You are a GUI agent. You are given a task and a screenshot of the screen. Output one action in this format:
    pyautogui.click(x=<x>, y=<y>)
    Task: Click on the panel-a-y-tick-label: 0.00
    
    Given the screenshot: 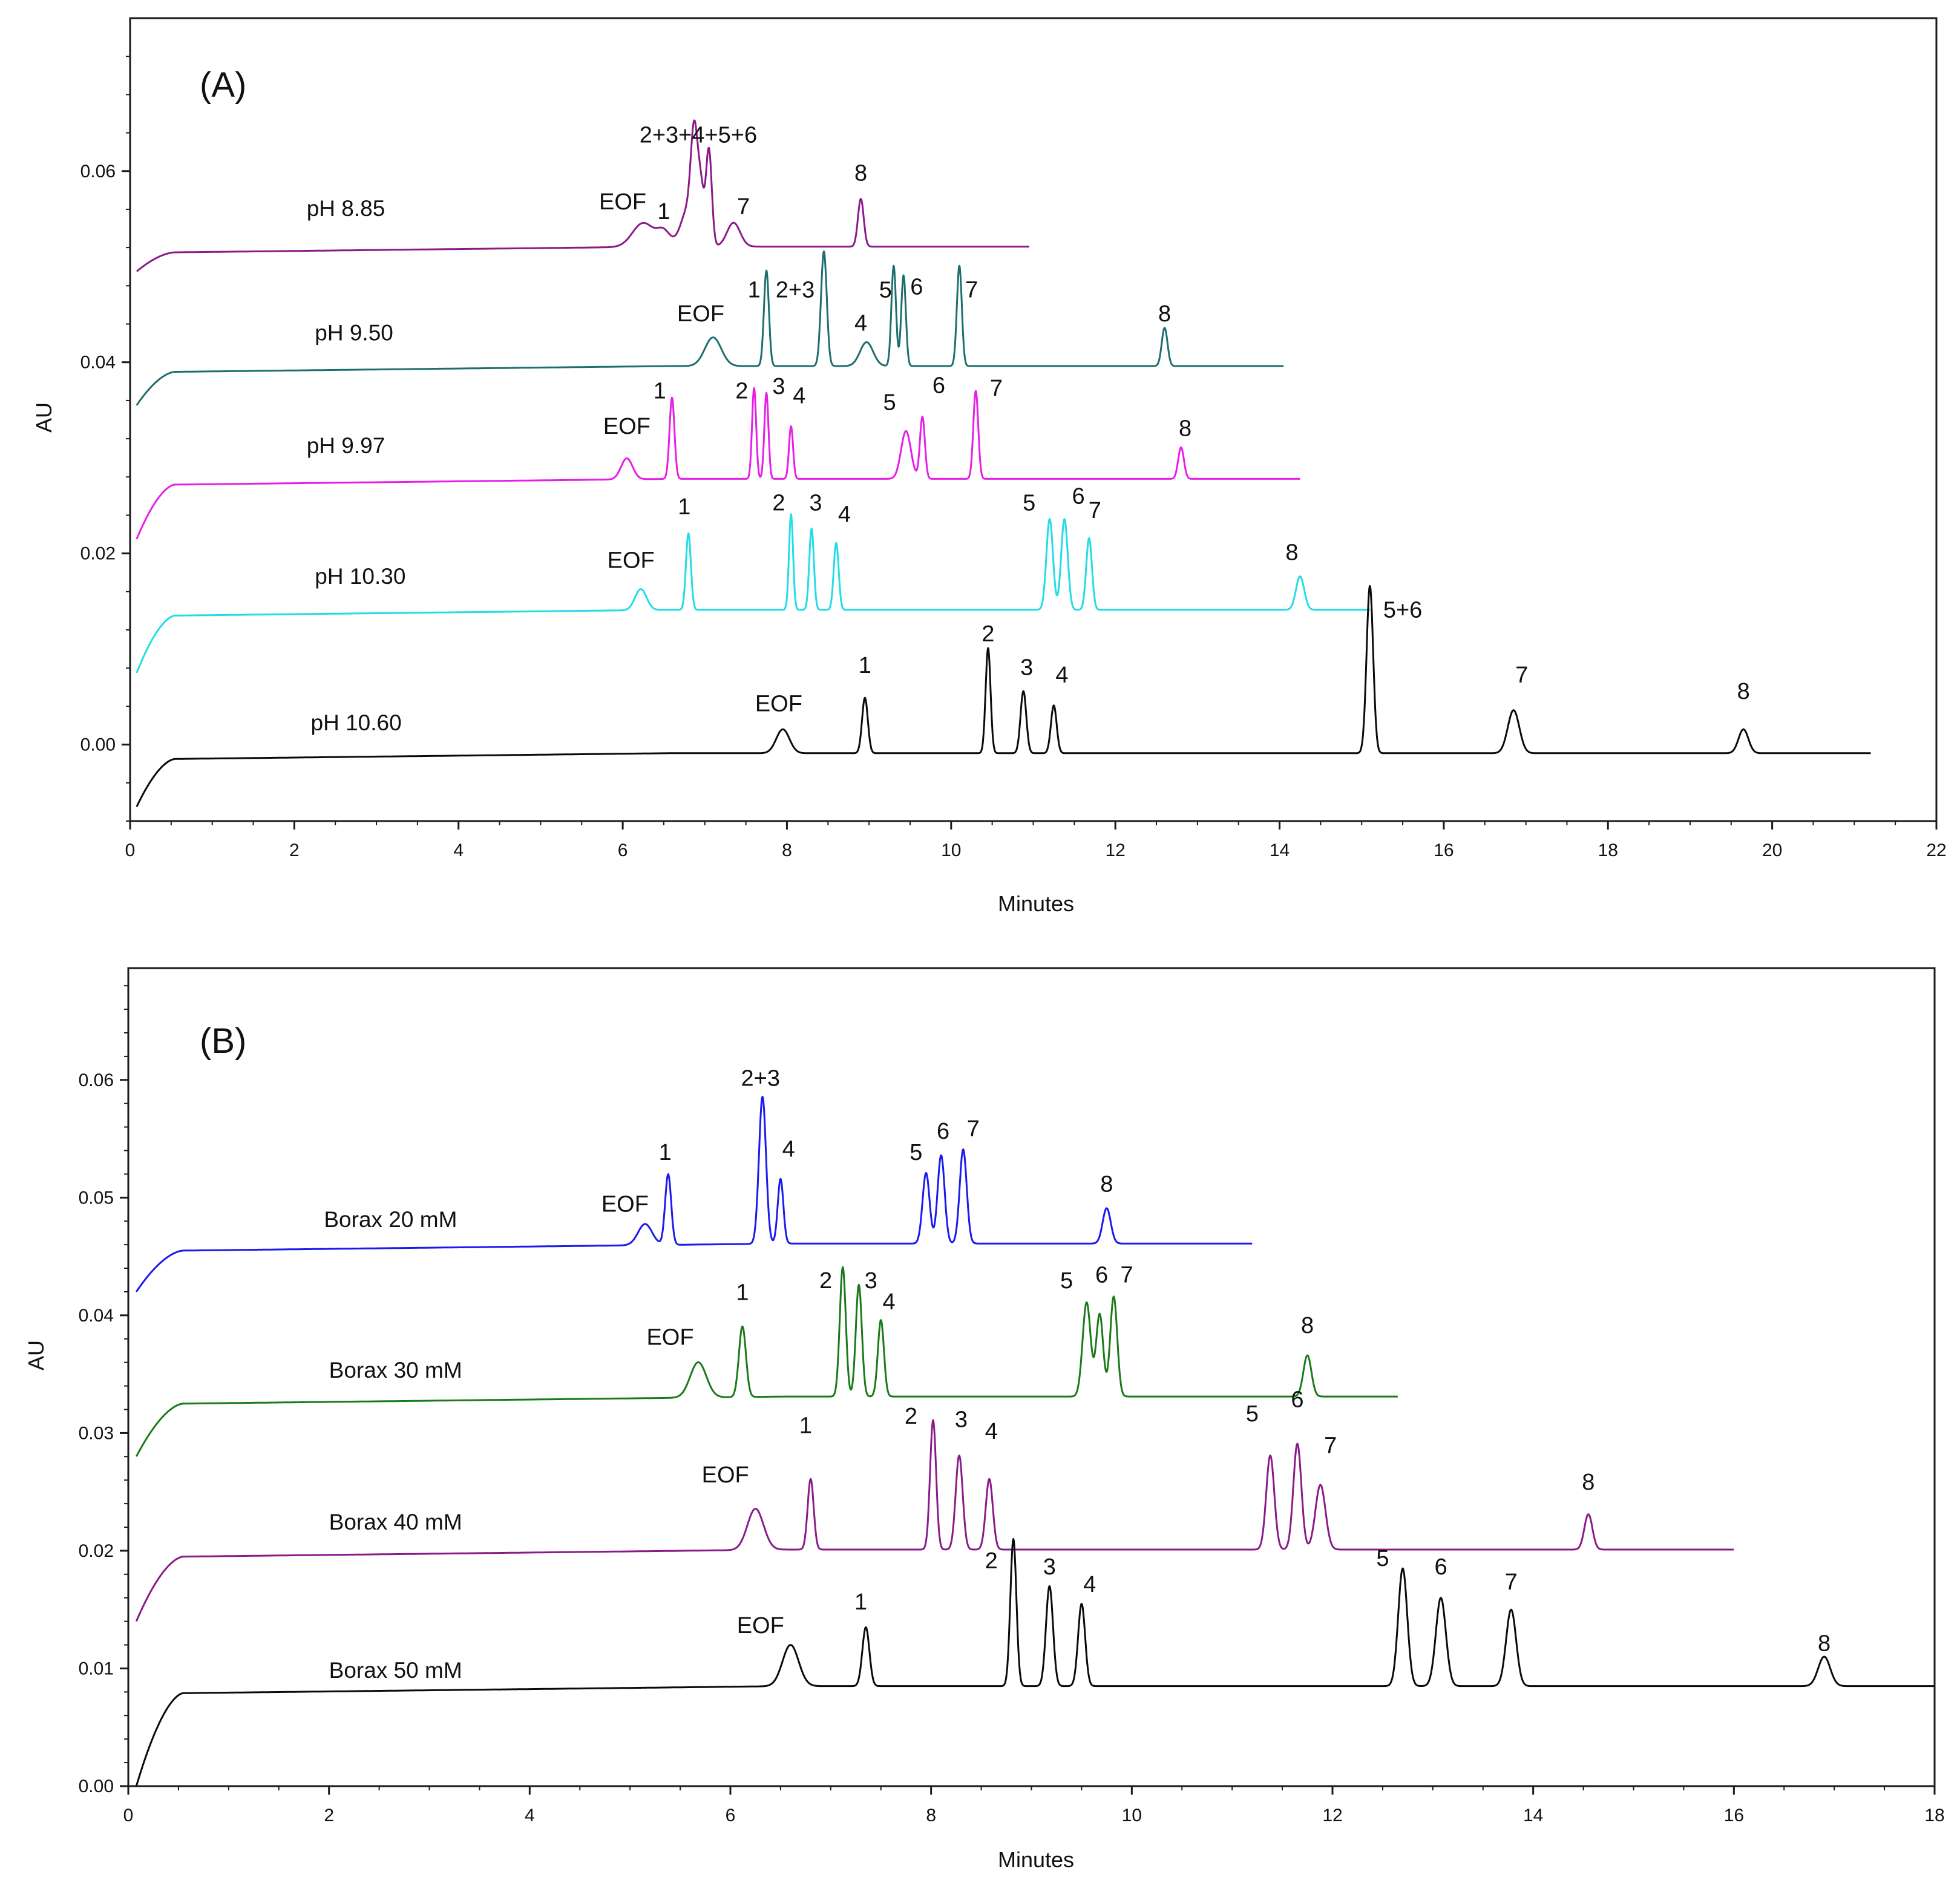 What is the action you would take?
    pyautogui.click(x=98, y=745)
    